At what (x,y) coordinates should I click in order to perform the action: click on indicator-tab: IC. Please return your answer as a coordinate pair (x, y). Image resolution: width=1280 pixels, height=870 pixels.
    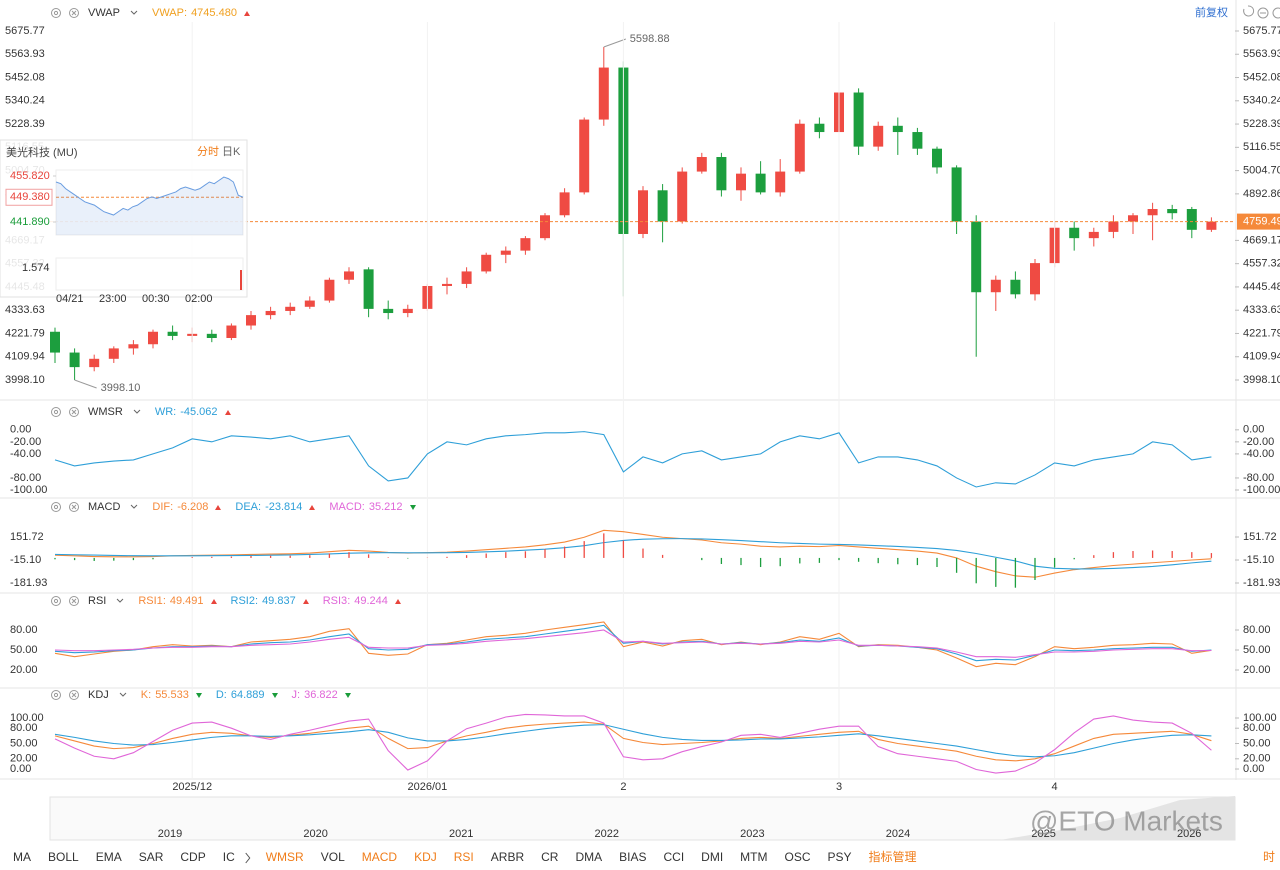
    Looking at the image, I should click on (229, 857).